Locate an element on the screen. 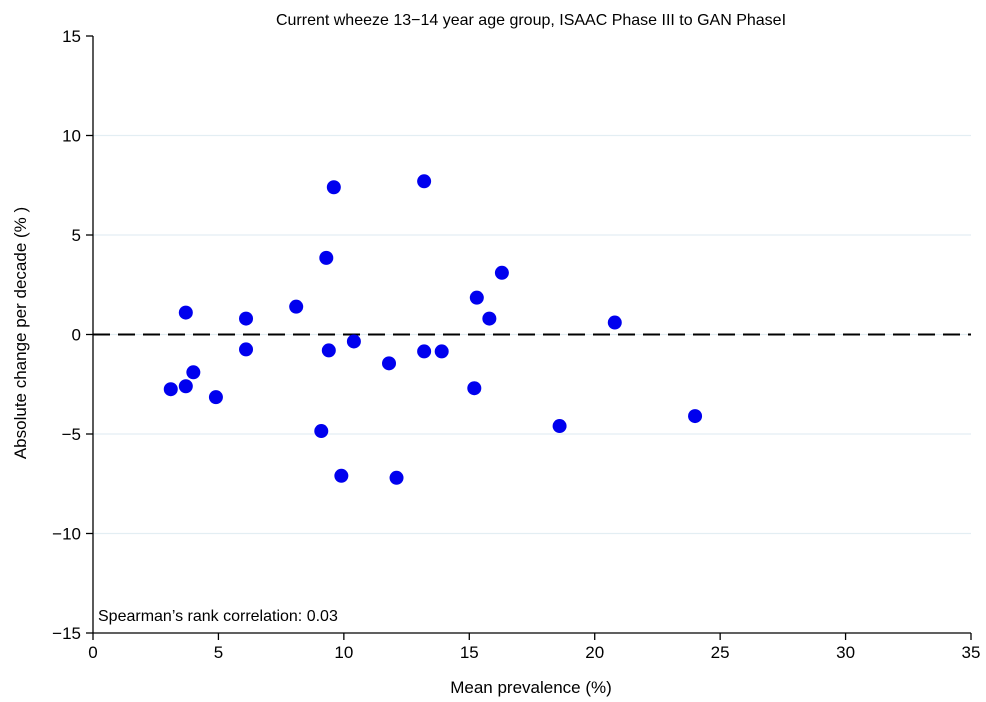  x-tick-label: 15 is located at coordinates (469, 652).